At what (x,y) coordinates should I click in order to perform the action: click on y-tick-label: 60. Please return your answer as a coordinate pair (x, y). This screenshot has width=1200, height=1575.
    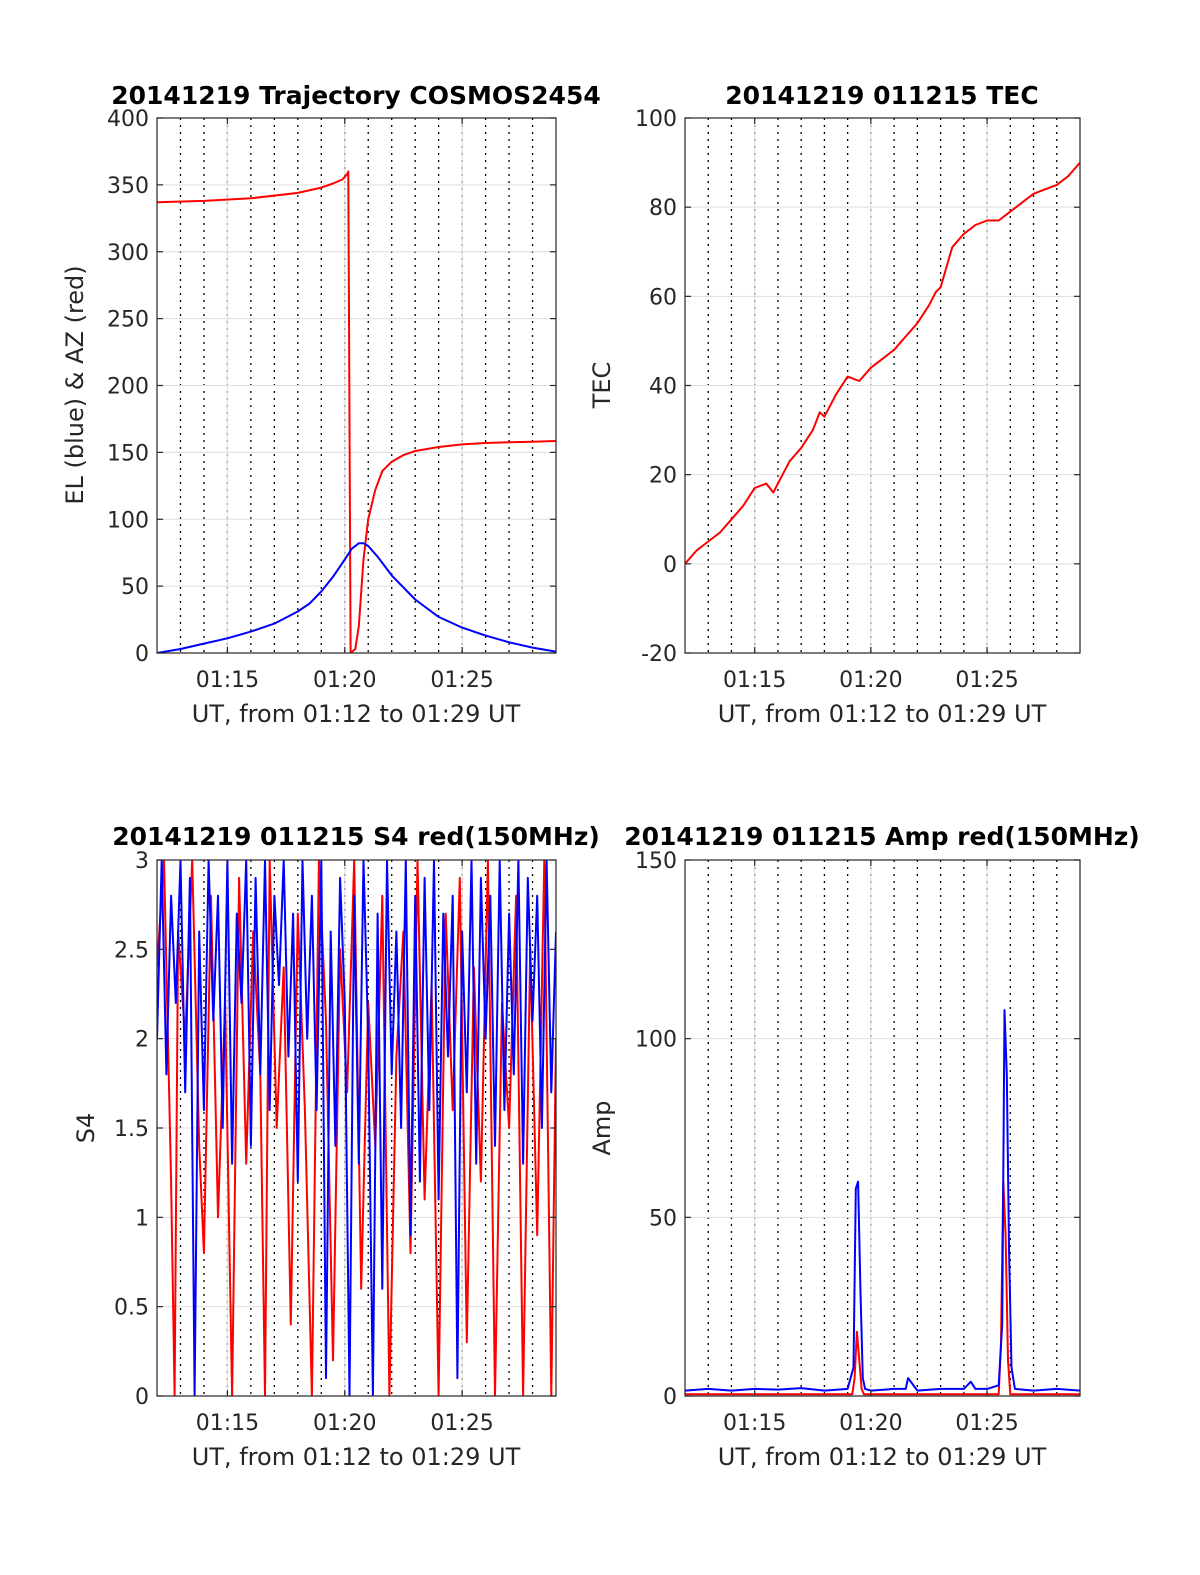
    Looking at the image, I should click on (663, 297).